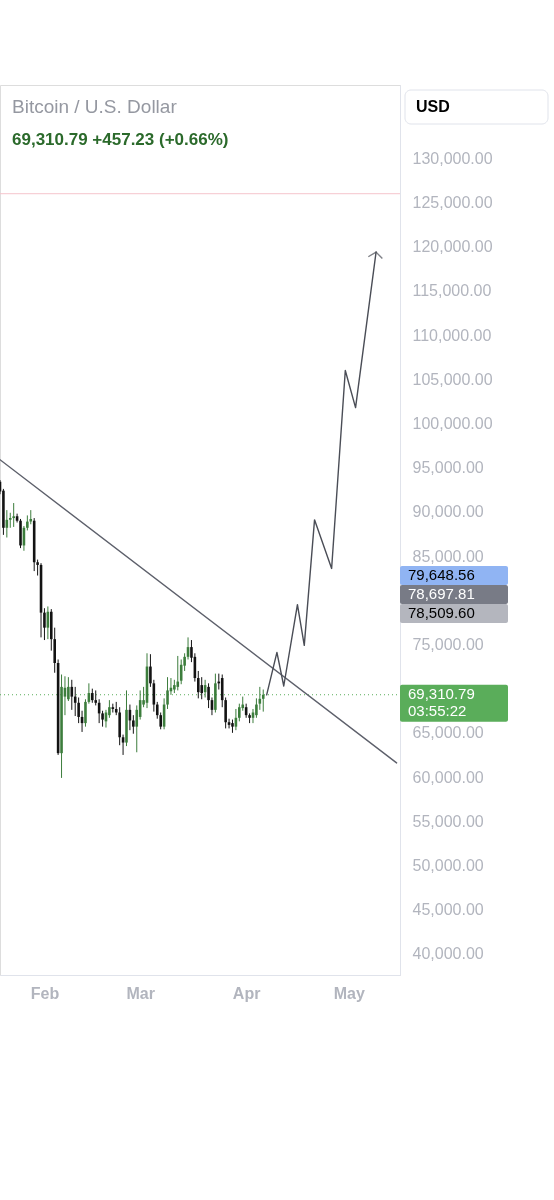  Describe the element at coordinates (448, 733) in the screenshot. I see `y-tick-label: 65,000.00` at that location.